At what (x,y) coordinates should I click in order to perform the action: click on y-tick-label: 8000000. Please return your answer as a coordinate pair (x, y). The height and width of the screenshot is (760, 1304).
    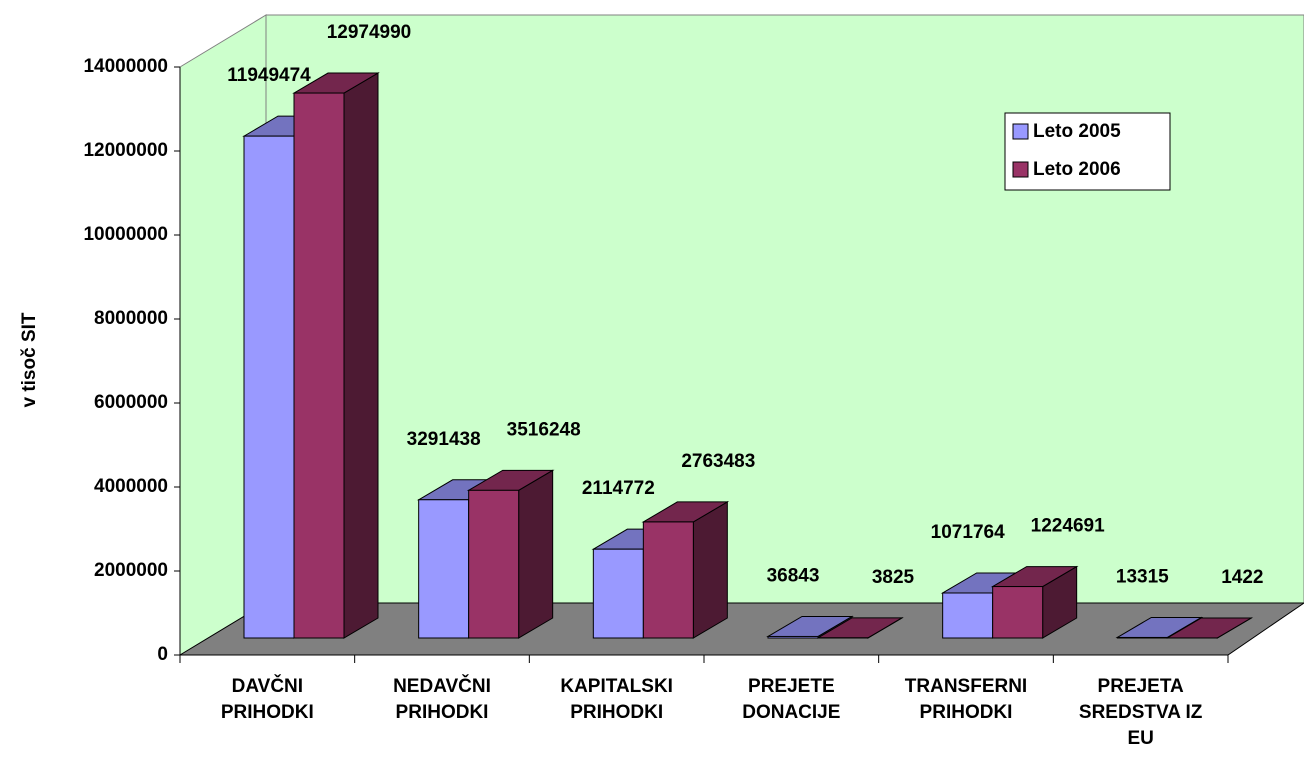
    Looking at the image, I should click on (131, 318).